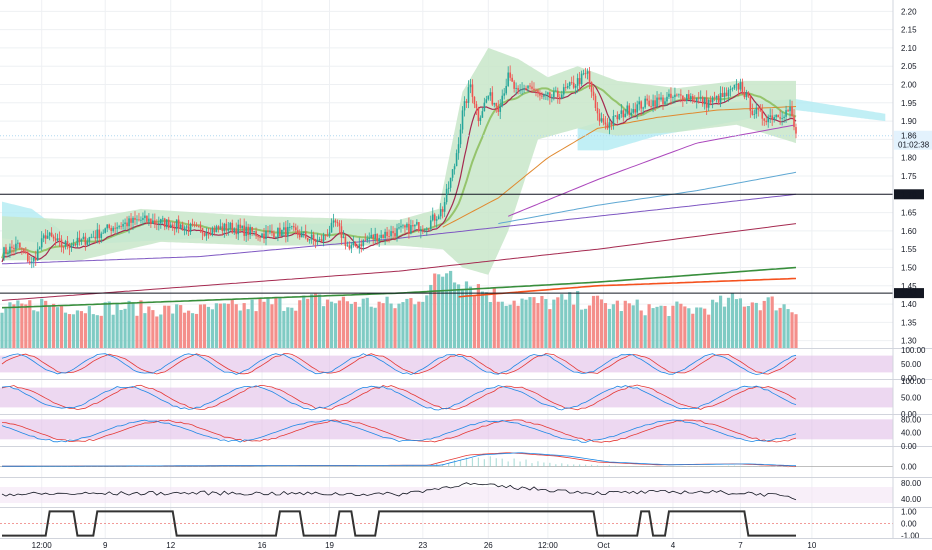  I want to click on price-tick-label: 1.95, so click(909, 103).